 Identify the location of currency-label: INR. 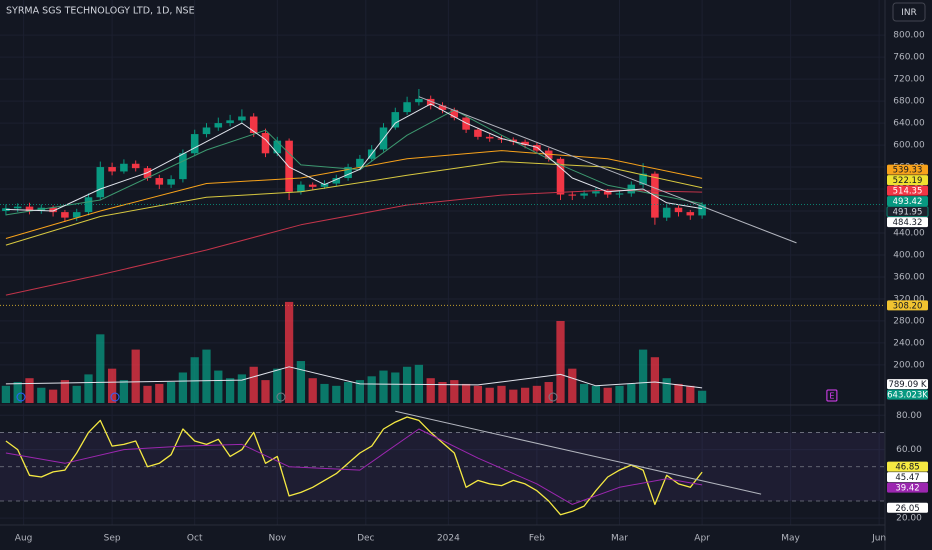
(909, 13).